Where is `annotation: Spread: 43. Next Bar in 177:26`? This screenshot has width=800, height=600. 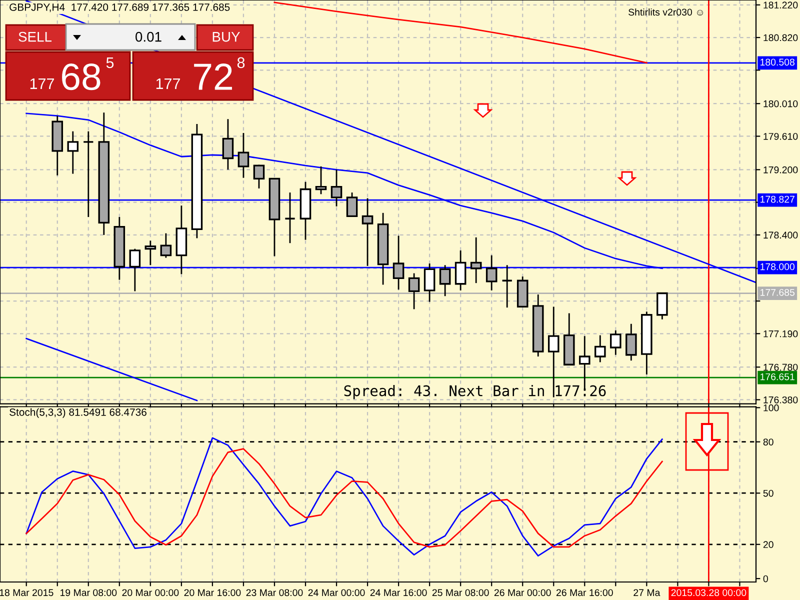 annotation: Spread: 43. Next Bar in 177:26 is located at coordinates (475, 392).